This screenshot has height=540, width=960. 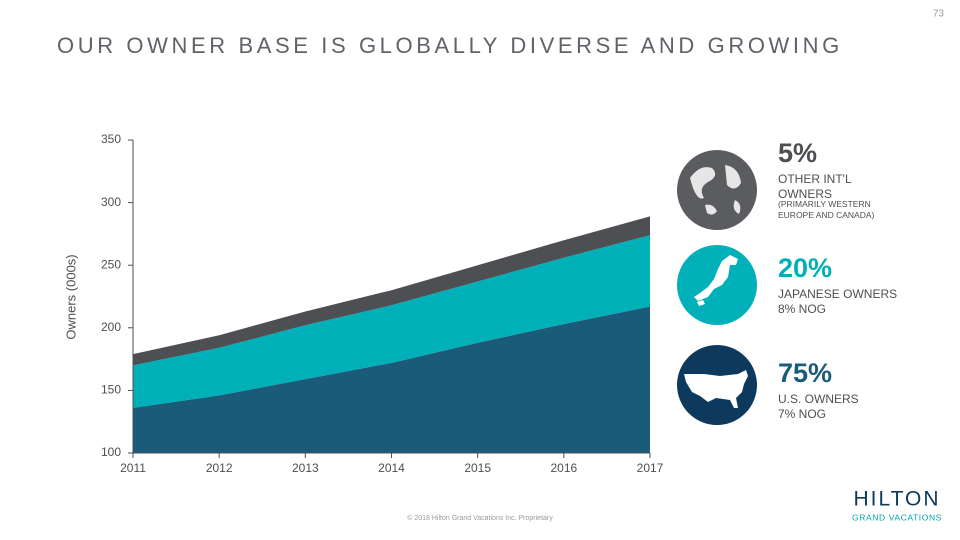 I want to click on logo-brand: HILTON, so click(x=896, y=499).